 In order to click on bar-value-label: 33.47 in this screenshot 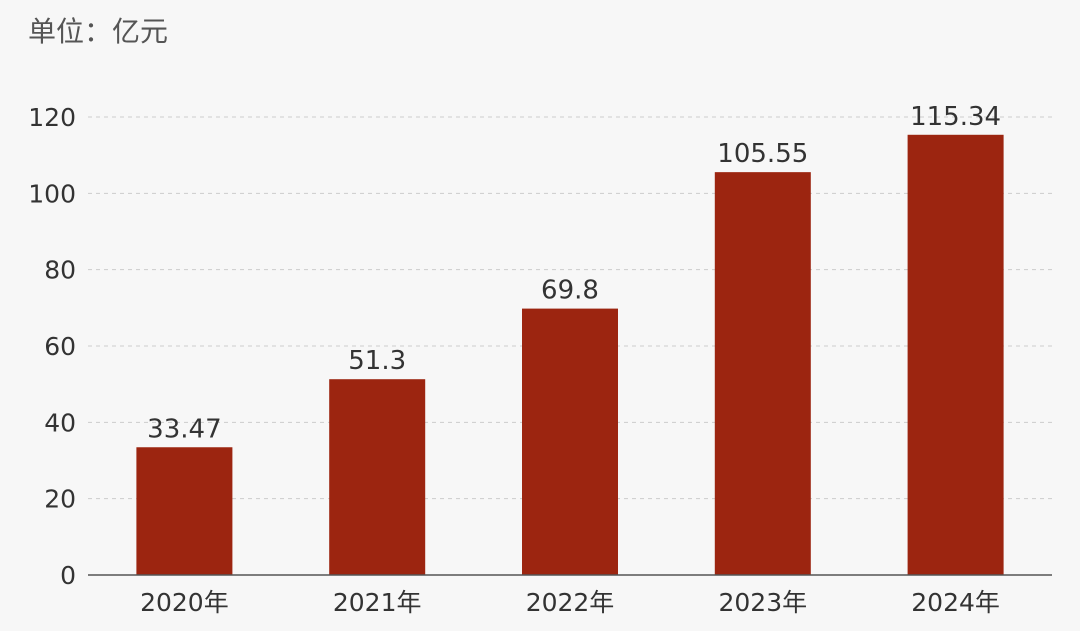, I will do `click(184, 429)`.